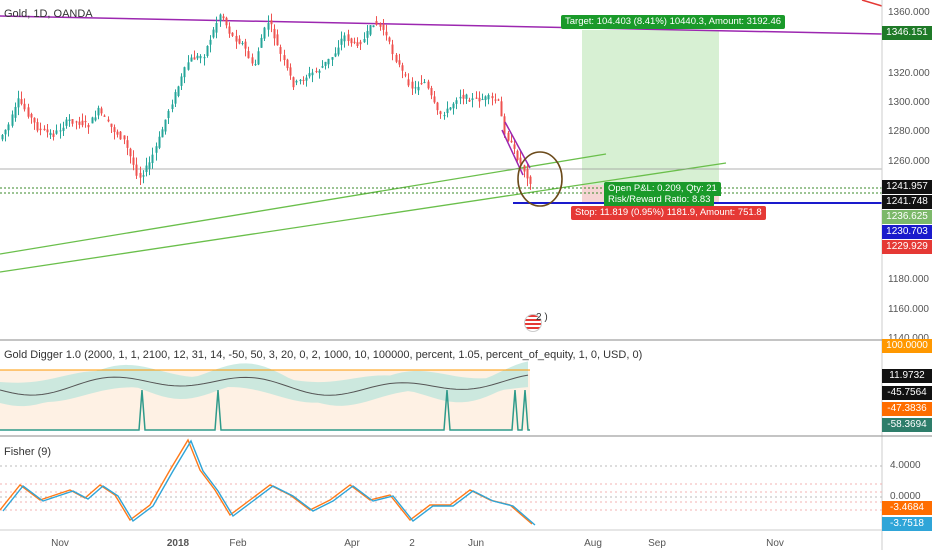 This screenshot has height=550, width=932. I want to click on fisher-tick-label: 0.0000, so click(905, 496).